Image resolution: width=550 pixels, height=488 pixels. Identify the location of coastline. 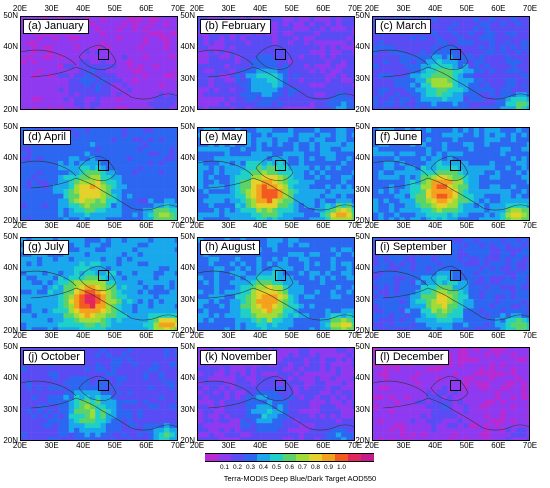
(99, 72).